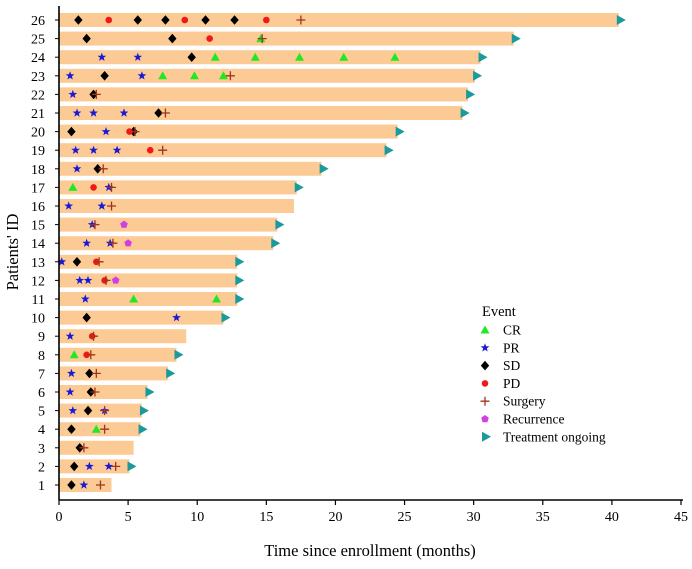 The height and width of the screenshot is (569, 692). Describe the element at coordinates (511, 347) in the screenshot. I see `legend-label-pr: PR` at that location.